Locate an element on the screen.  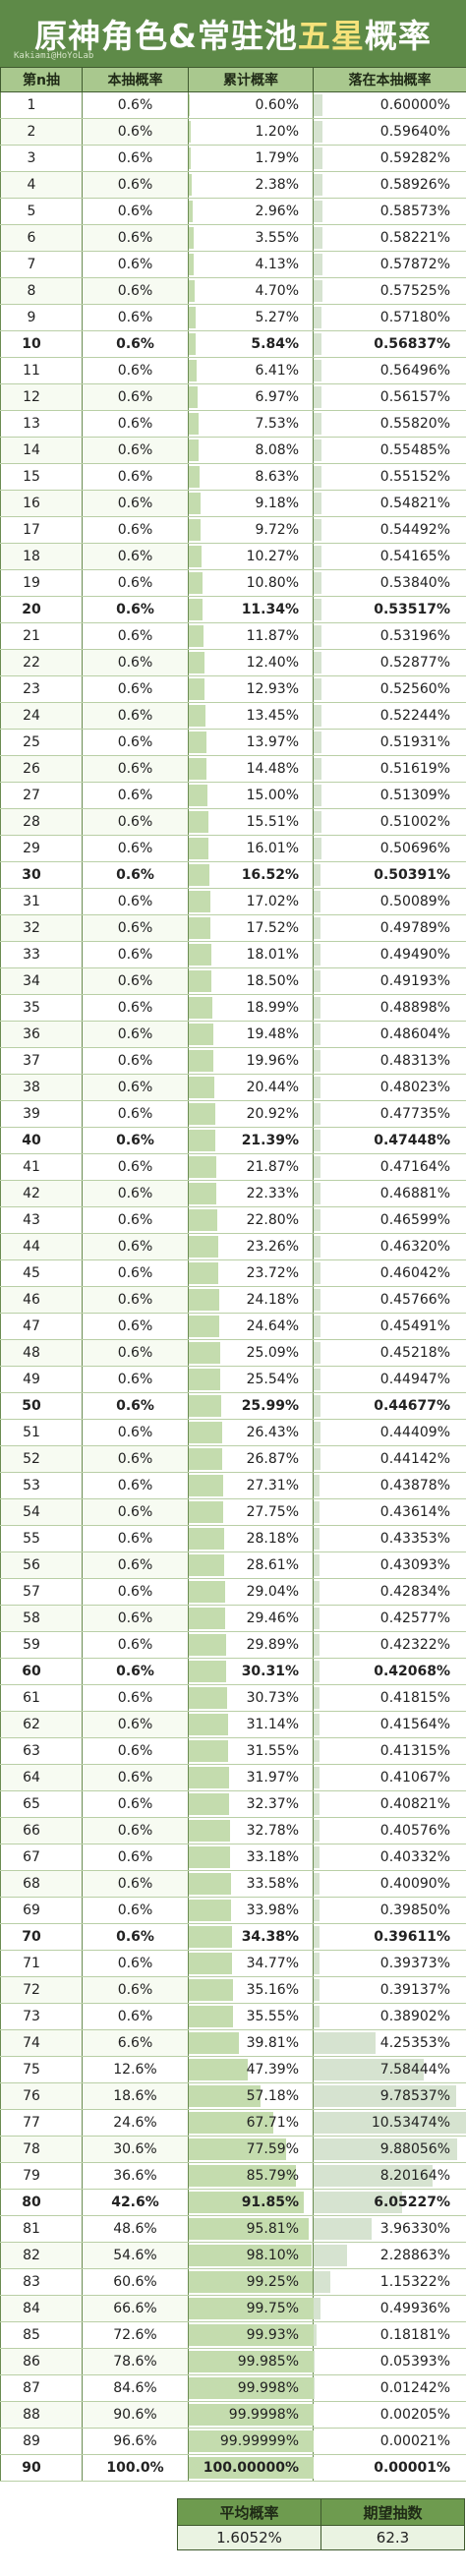
pull-number-cell: 51 is located at coordinates (41, 1432).